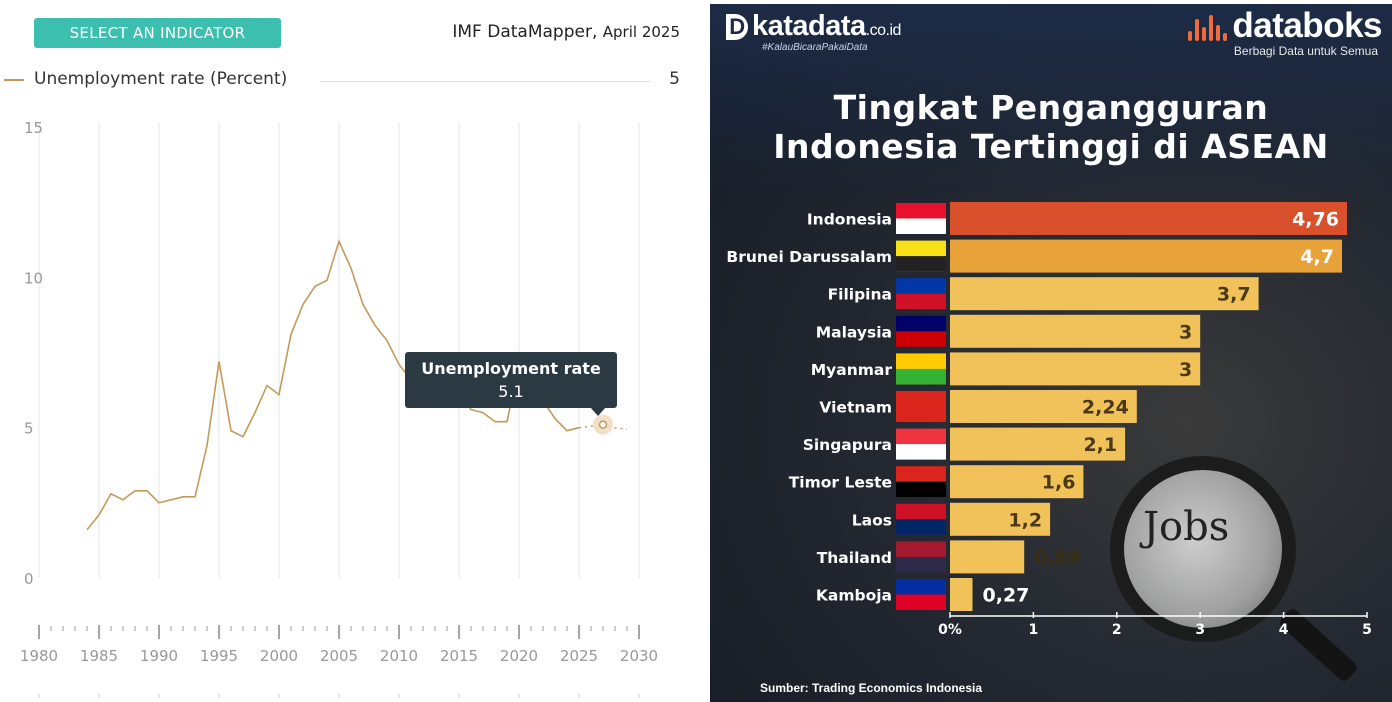 The height and width of the screenshot is (702, 1392). Describe the element at coordinates (1105, 408) in the screenshot. I see `value-label: 2,24` at that location.